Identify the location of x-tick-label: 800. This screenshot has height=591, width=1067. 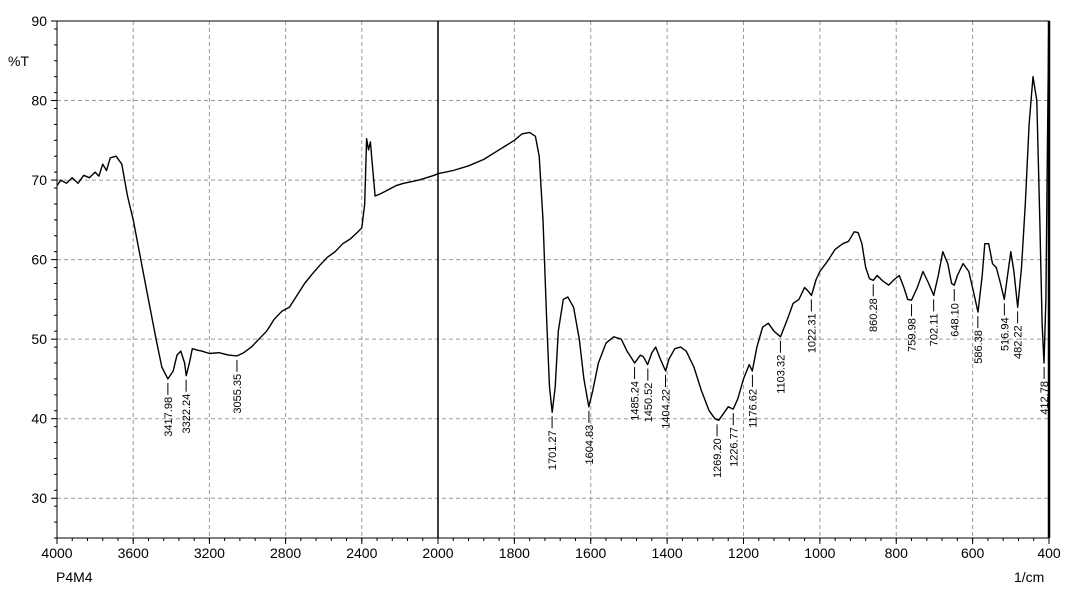
(897, 553).